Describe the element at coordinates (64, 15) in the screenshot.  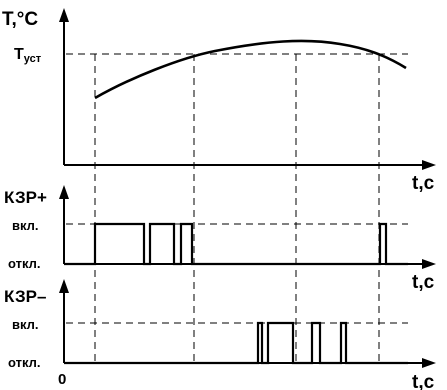
I see `temperature-y-arrow` at that location.